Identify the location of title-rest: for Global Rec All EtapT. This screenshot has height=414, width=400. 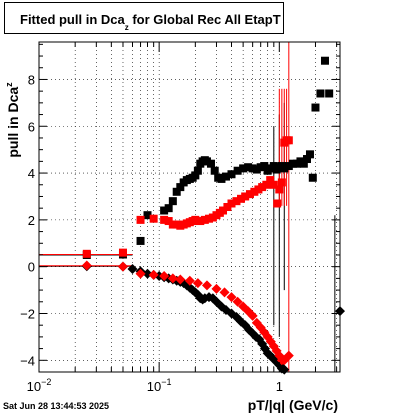
(204, 19).